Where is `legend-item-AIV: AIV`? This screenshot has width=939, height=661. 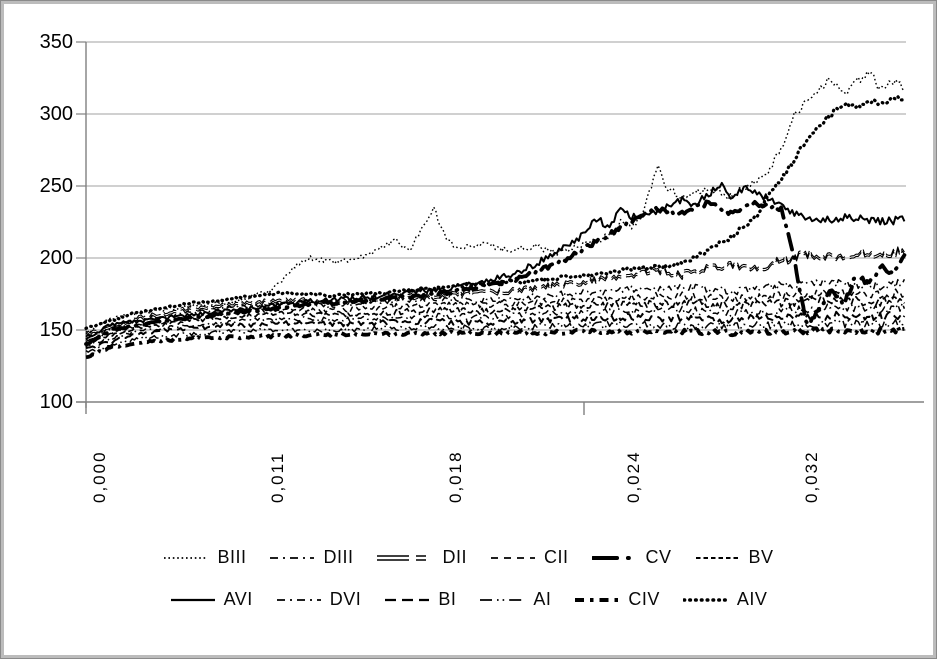 legend-item-AIV: AIV is located at coordinates (725, 599).